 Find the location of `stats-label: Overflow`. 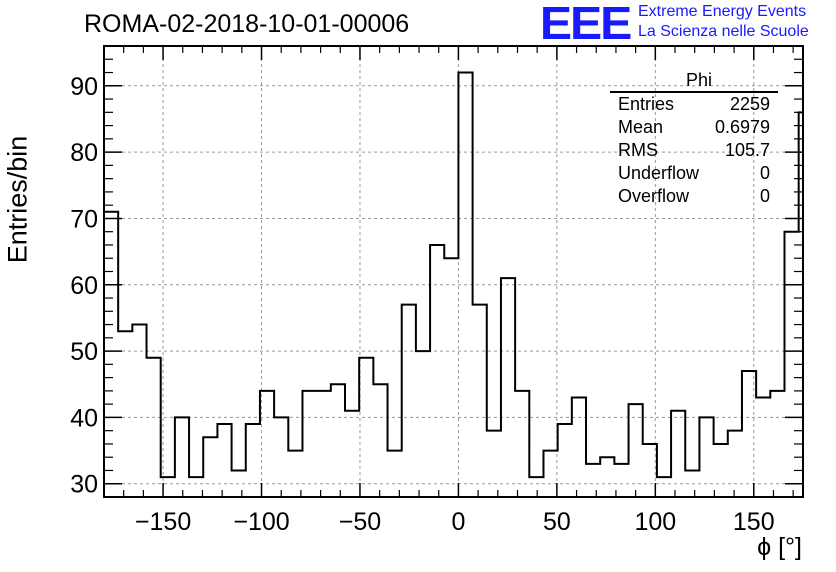

stats-label: Overflow is located at coordinates (654, 196).